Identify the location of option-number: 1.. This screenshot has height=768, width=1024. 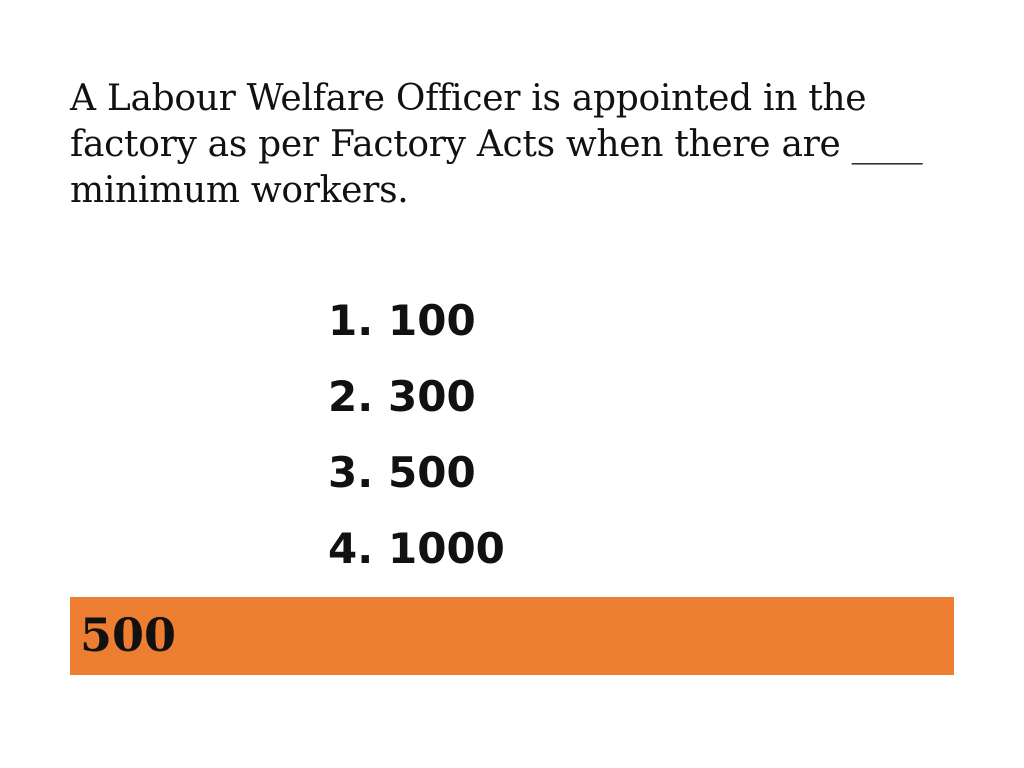
(351, 320).